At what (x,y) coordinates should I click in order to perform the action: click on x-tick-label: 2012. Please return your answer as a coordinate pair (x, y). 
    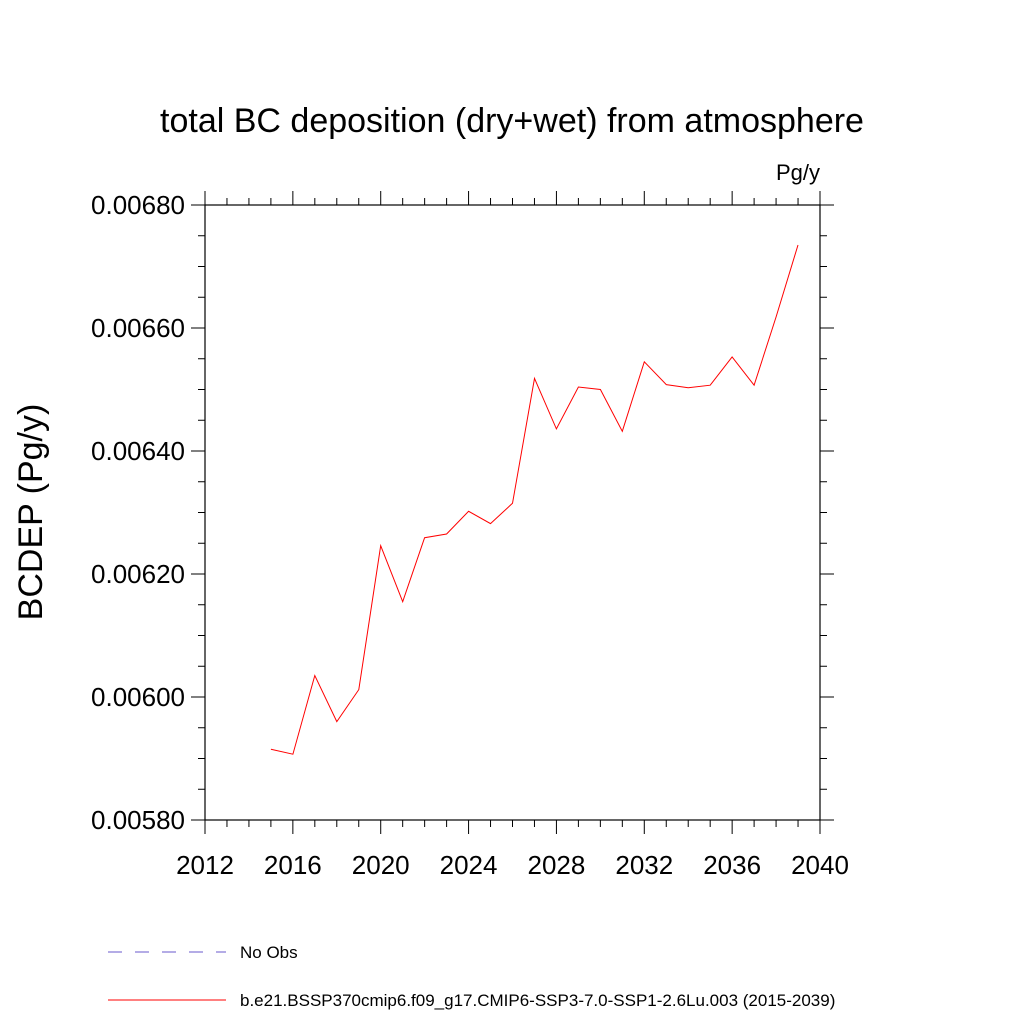
    Looking at the image, I should click on (205, 865).